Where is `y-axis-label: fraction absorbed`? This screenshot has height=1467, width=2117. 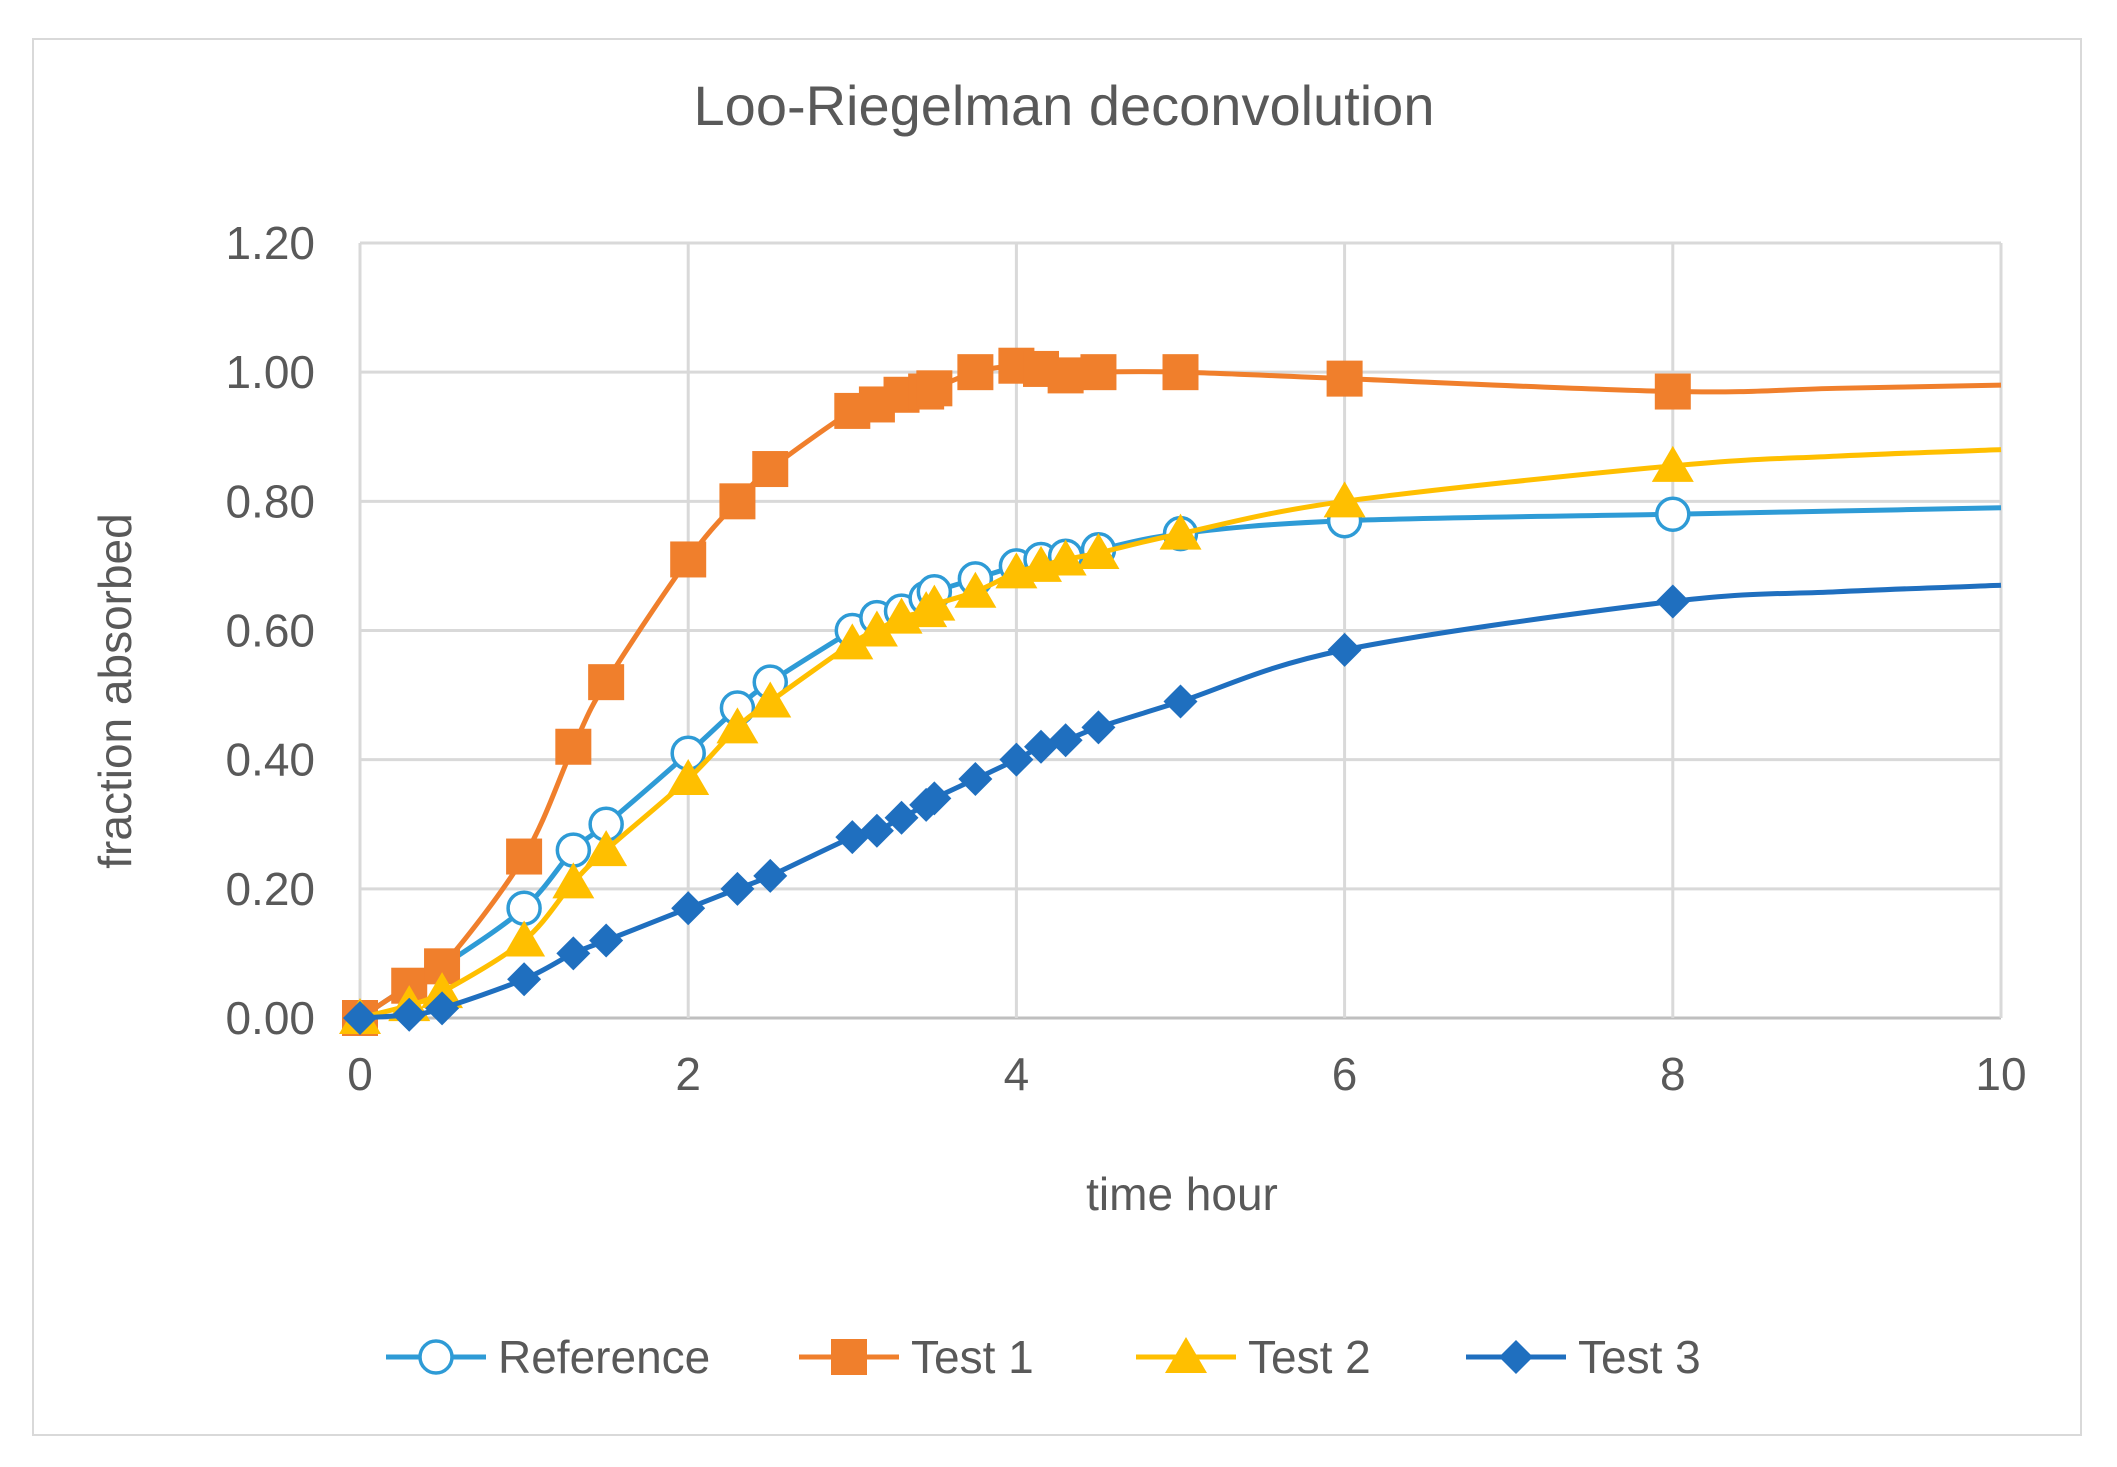
y-axis-label: fraction absorbed is located at coordinates (115, 690).